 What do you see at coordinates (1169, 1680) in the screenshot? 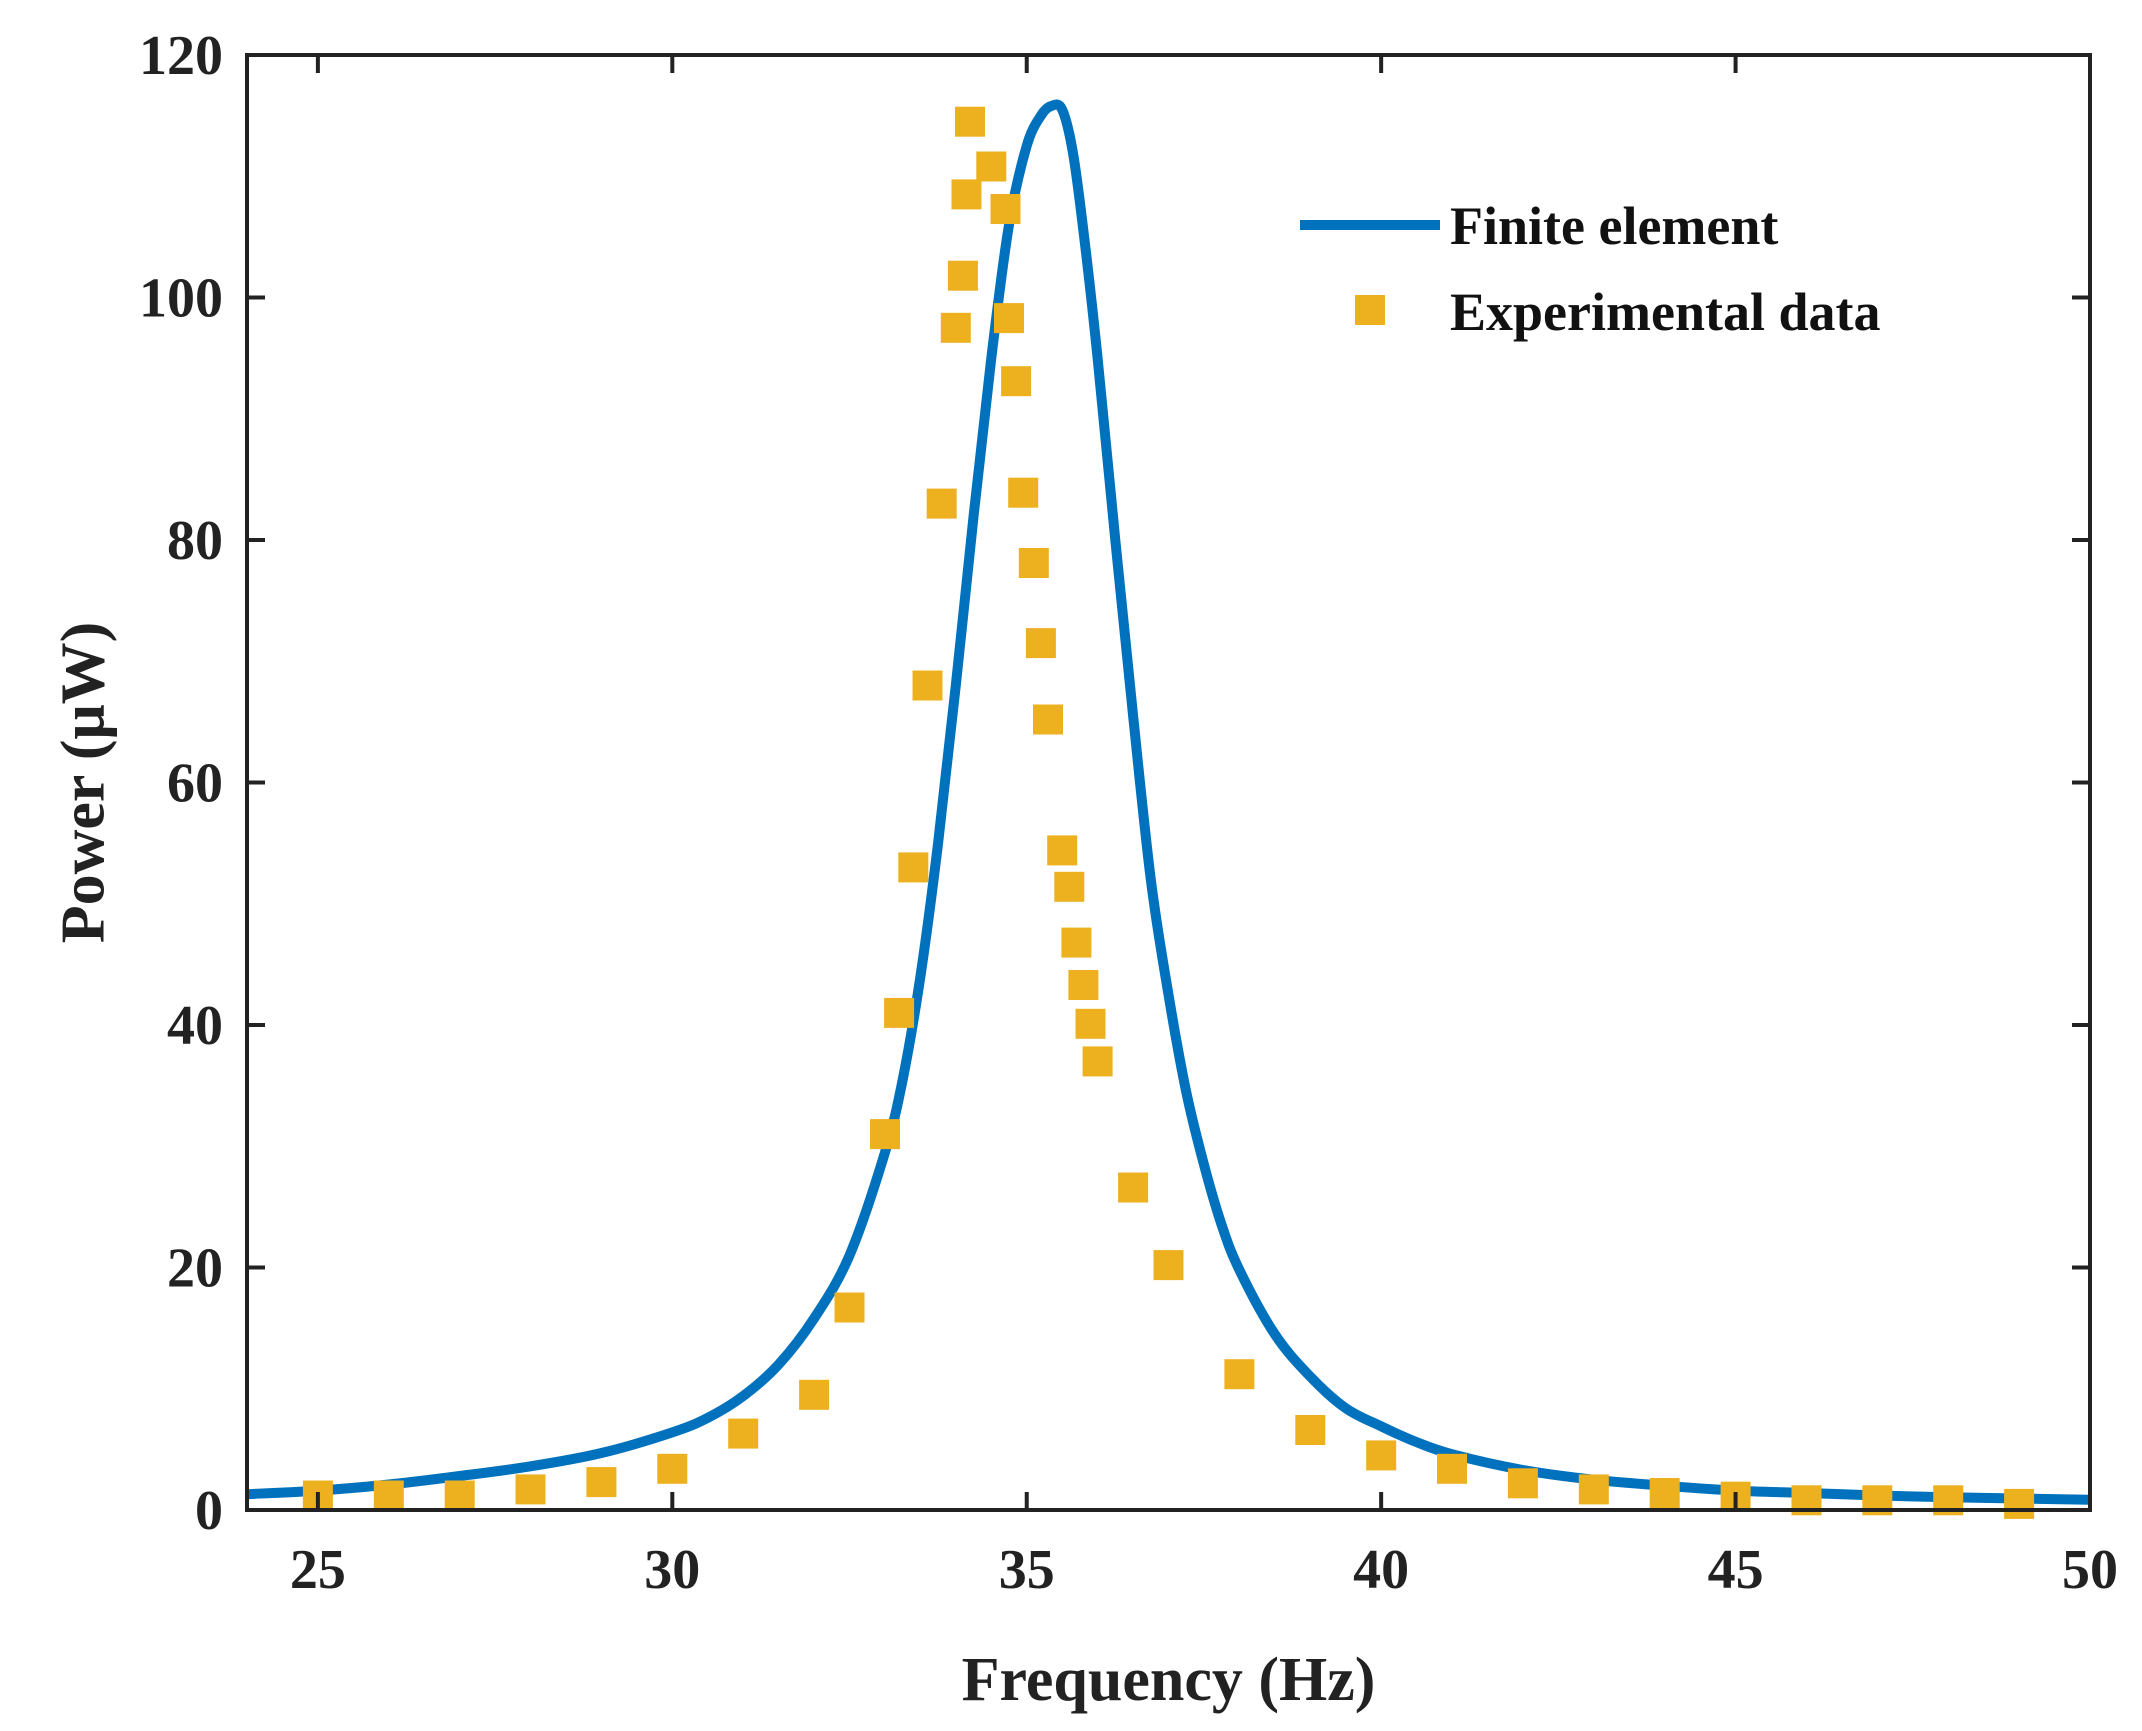
I see `x-axis-label: Frequency (Hz)` at bounding box center [1169, 1680].